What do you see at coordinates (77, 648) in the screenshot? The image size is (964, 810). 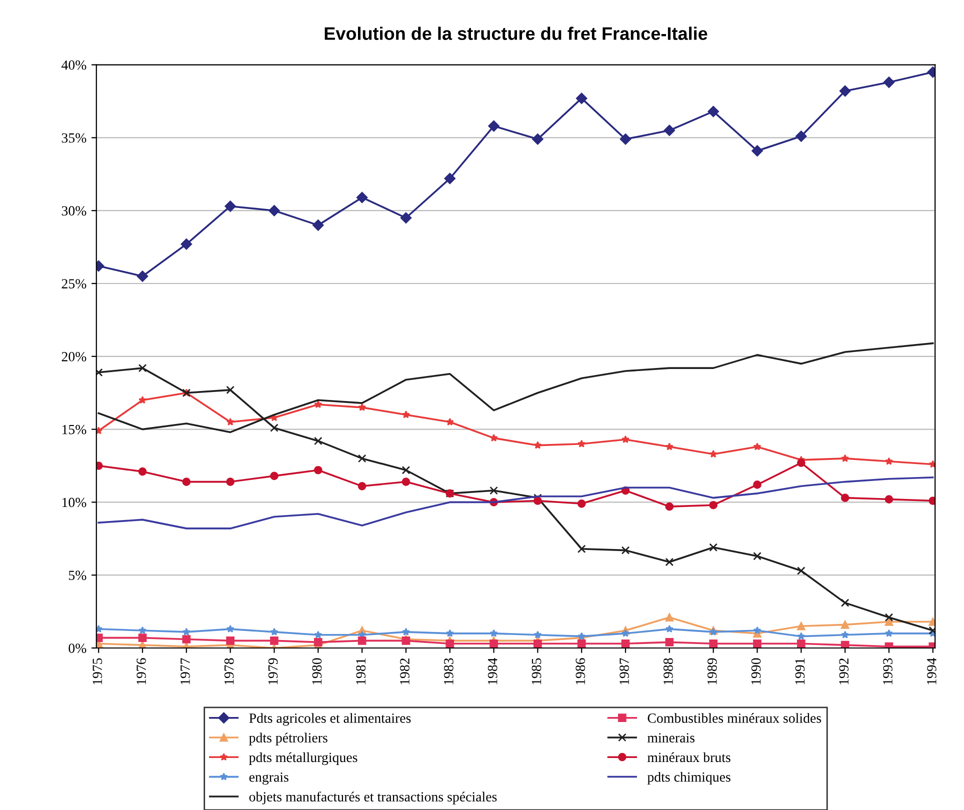 I see `y-tick-label: 0%` at bounding box center [77, 648].